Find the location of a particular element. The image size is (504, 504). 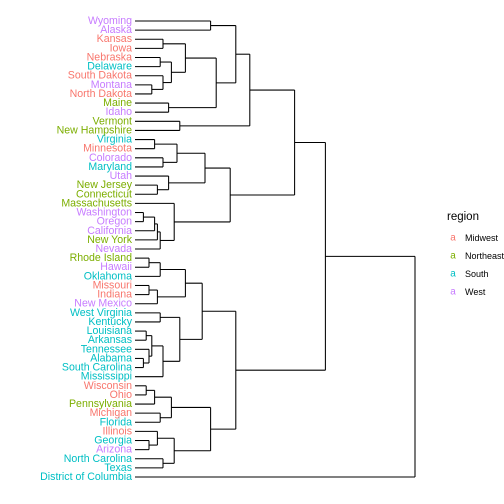

leaf-label: Pennsylvania is located at coordinates (100, 404).